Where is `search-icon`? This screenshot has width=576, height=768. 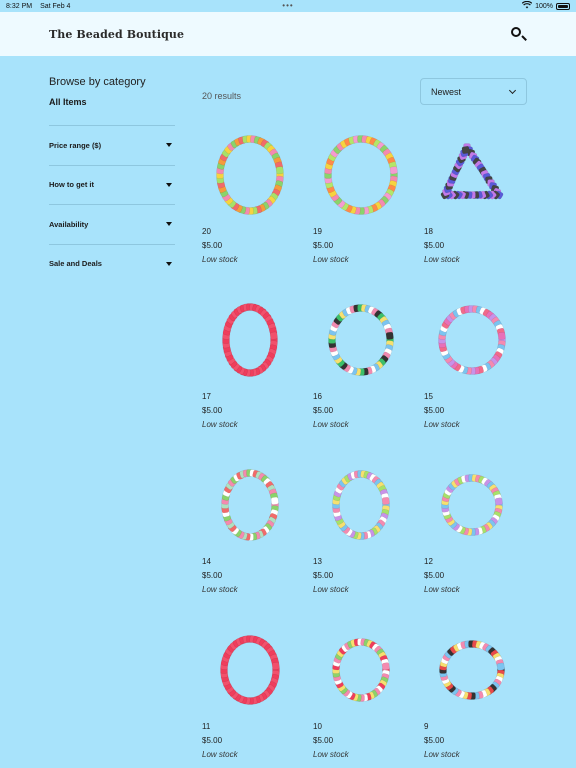 search-icon is located at coordinates (516, 32).